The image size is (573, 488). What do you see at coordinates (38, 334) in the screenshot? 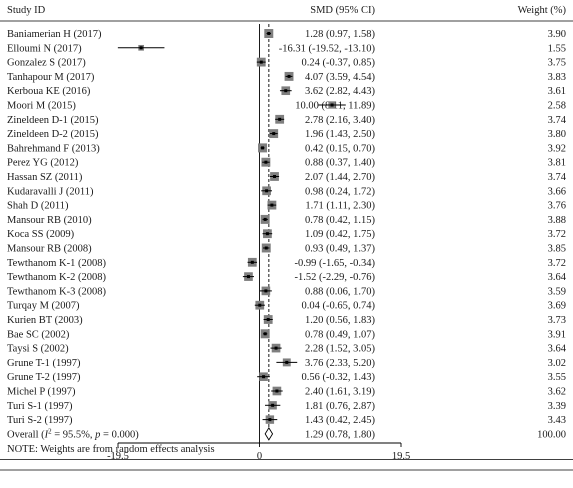
I see `study-label: Bae SC (2002)` at bounding box center [38, 334].